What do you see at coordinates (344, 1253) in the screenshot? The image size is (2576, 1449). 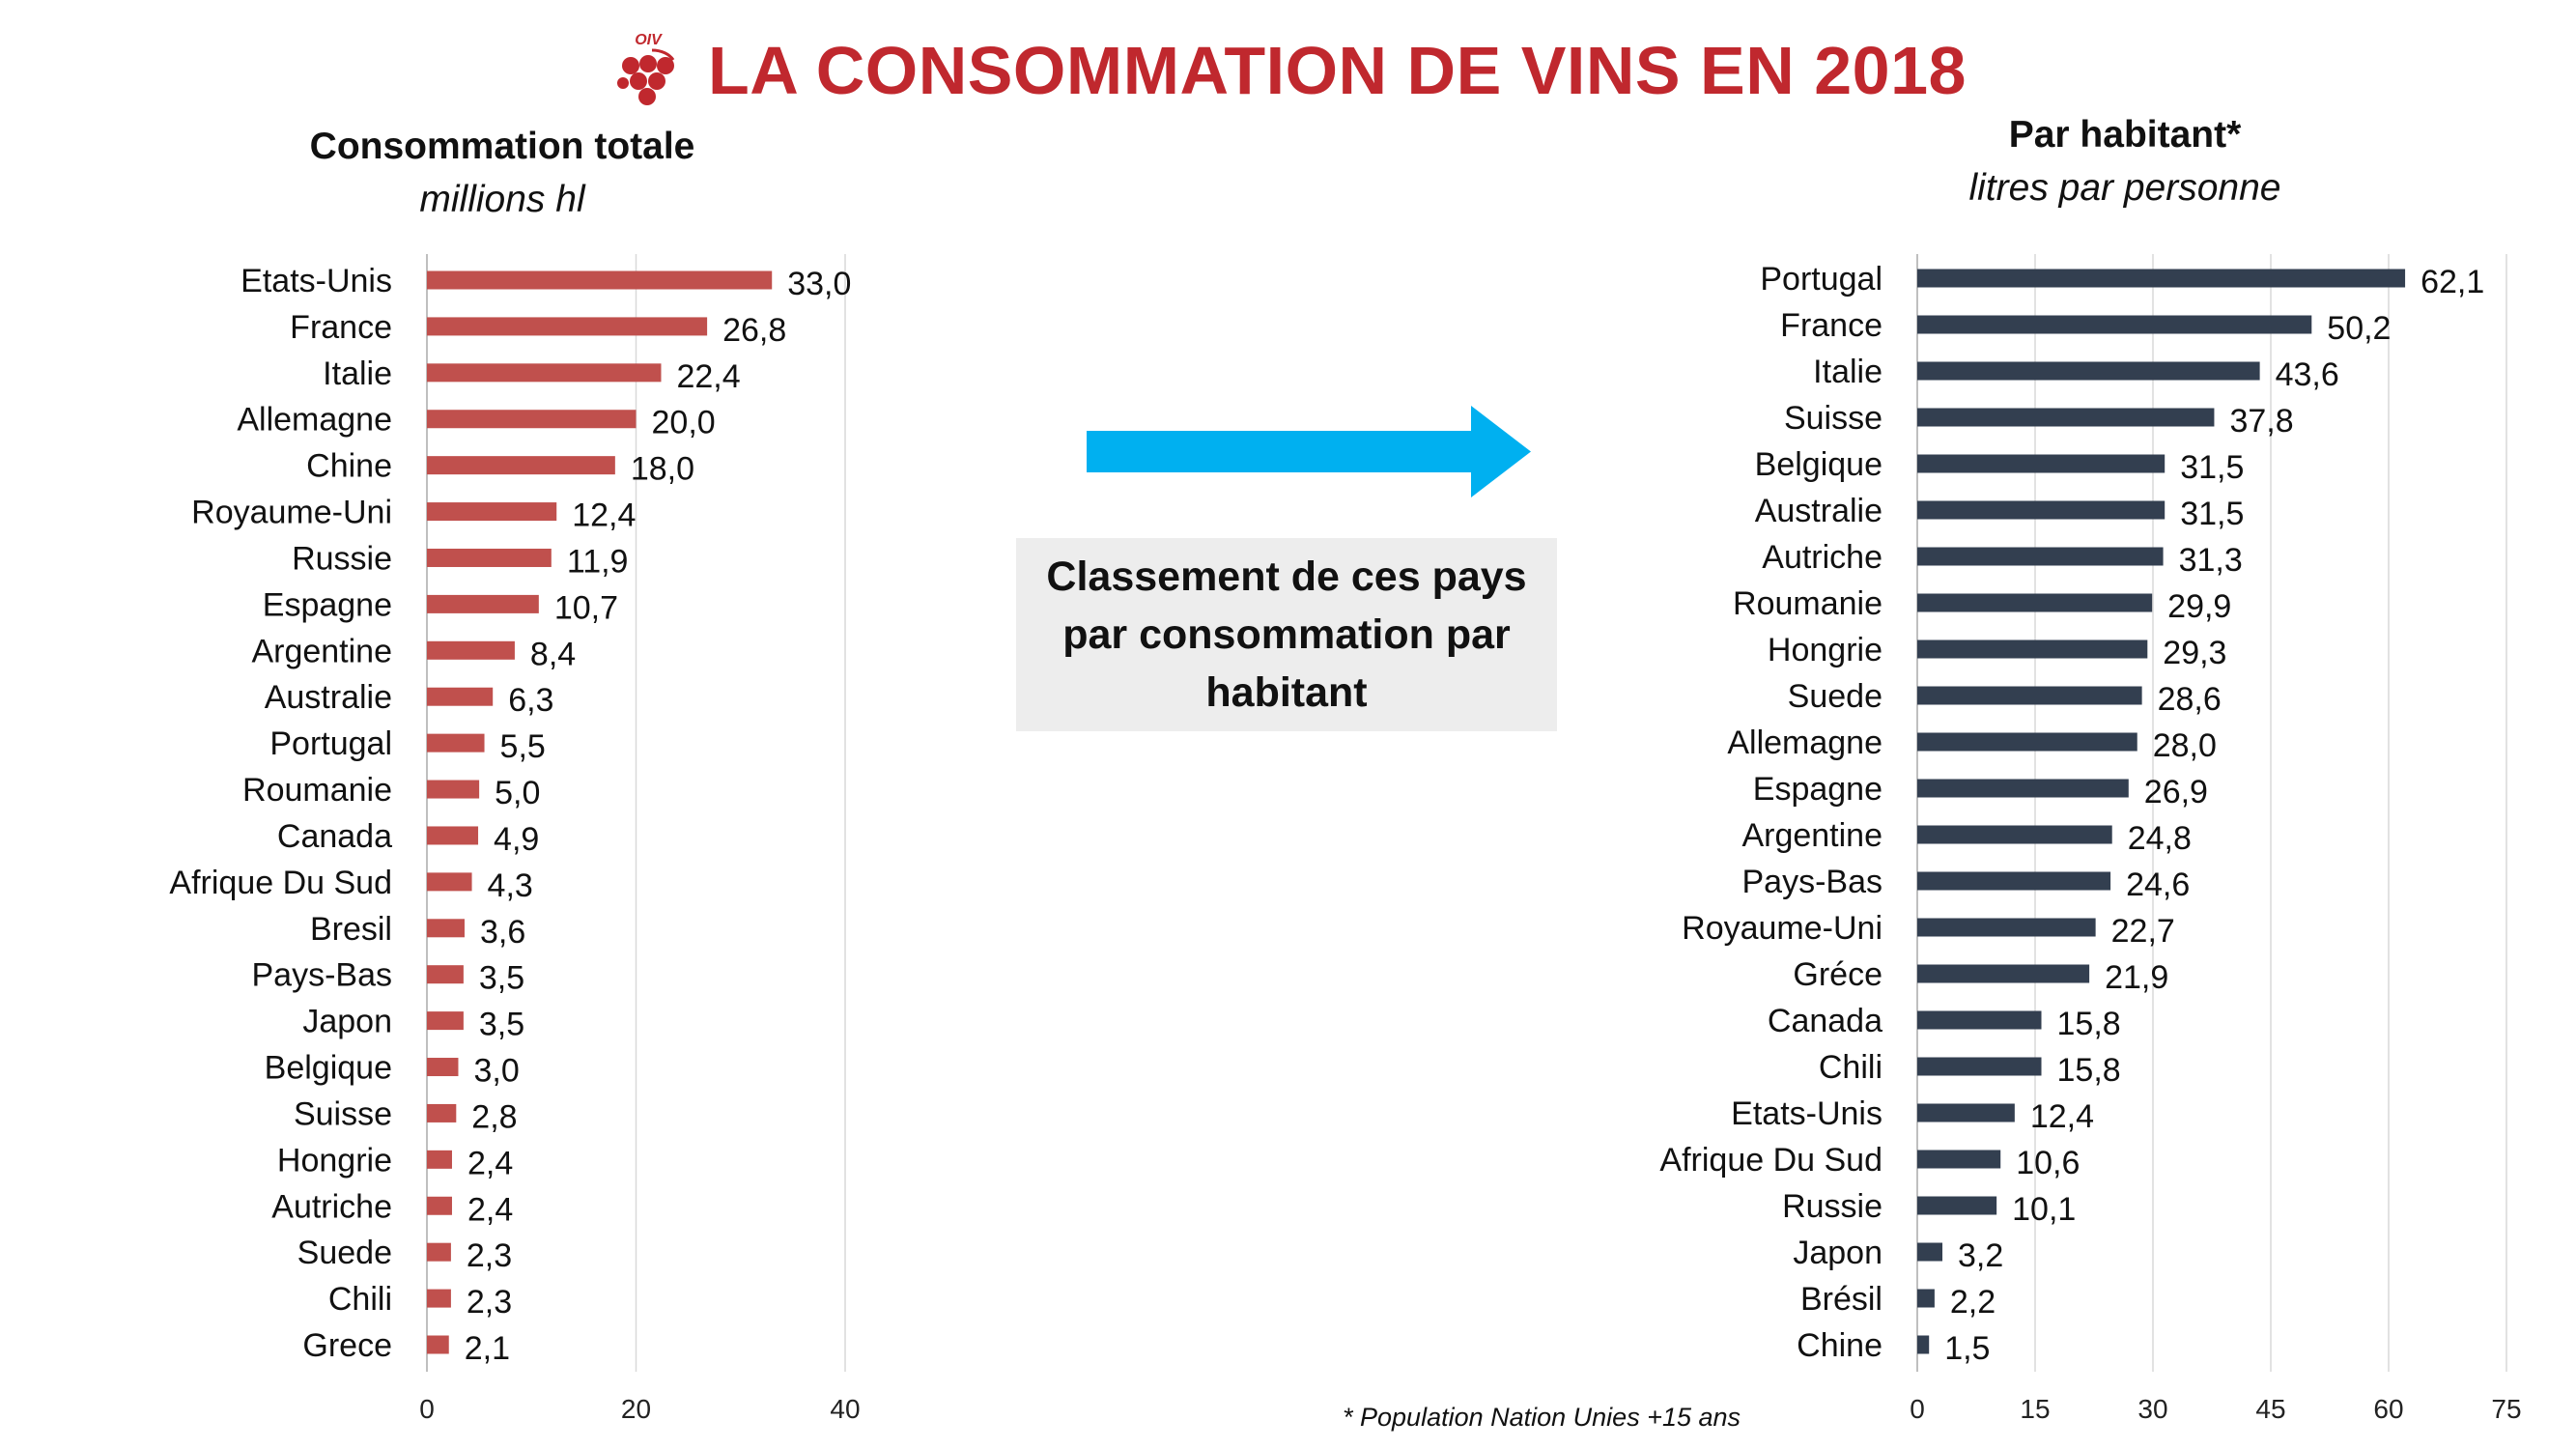 I see `category-label: Suede` at bounding box center [344, 1253].